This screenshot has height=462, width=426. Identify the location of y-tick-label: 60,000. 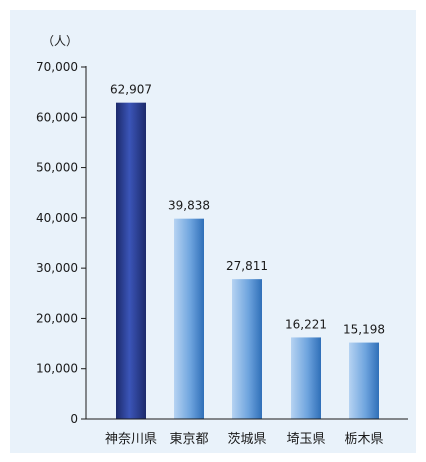
(57, 117).